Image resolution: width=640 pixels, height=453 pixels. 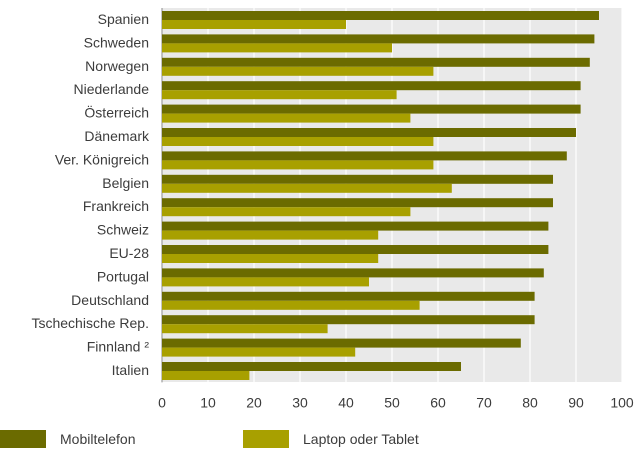 What do you see at coordinates (254, 402) in the screenshot?
I see `x-tick-label-20: 20` at bounding box center [254, 402].